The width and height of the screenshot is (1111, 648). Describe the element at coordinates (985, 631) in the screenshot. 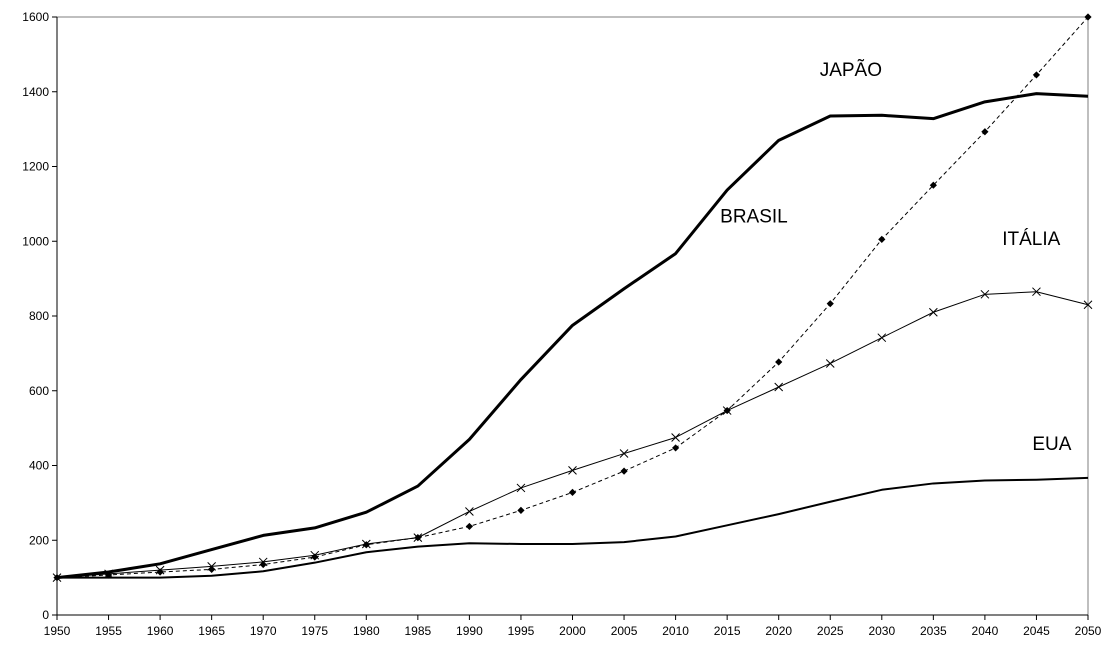

I see `x-tick-label: 2040` at that location.